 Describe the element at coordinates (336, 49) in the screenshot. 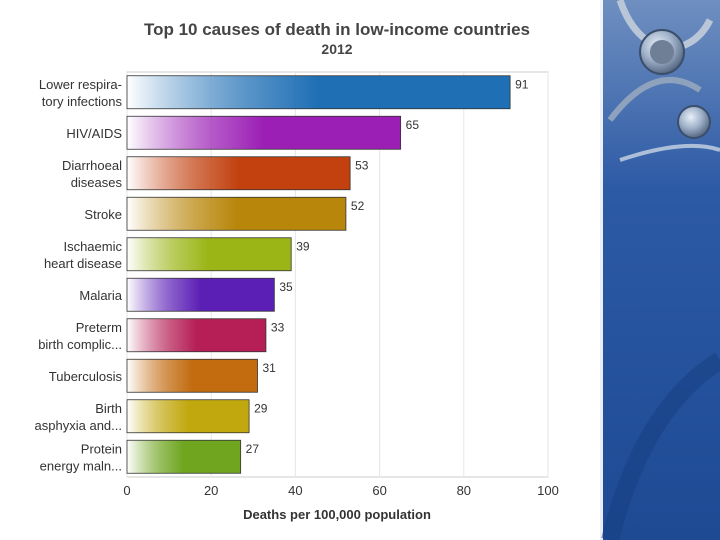

I see `chart-subtitle: 2012` at that location.